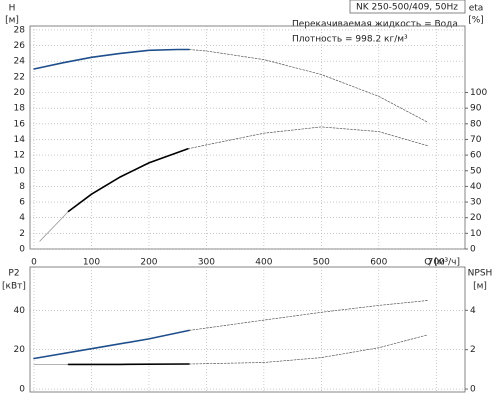 The image size is (500, 400). I want to click on x-axis-label: Q [м³/ч], so click(442, 263).